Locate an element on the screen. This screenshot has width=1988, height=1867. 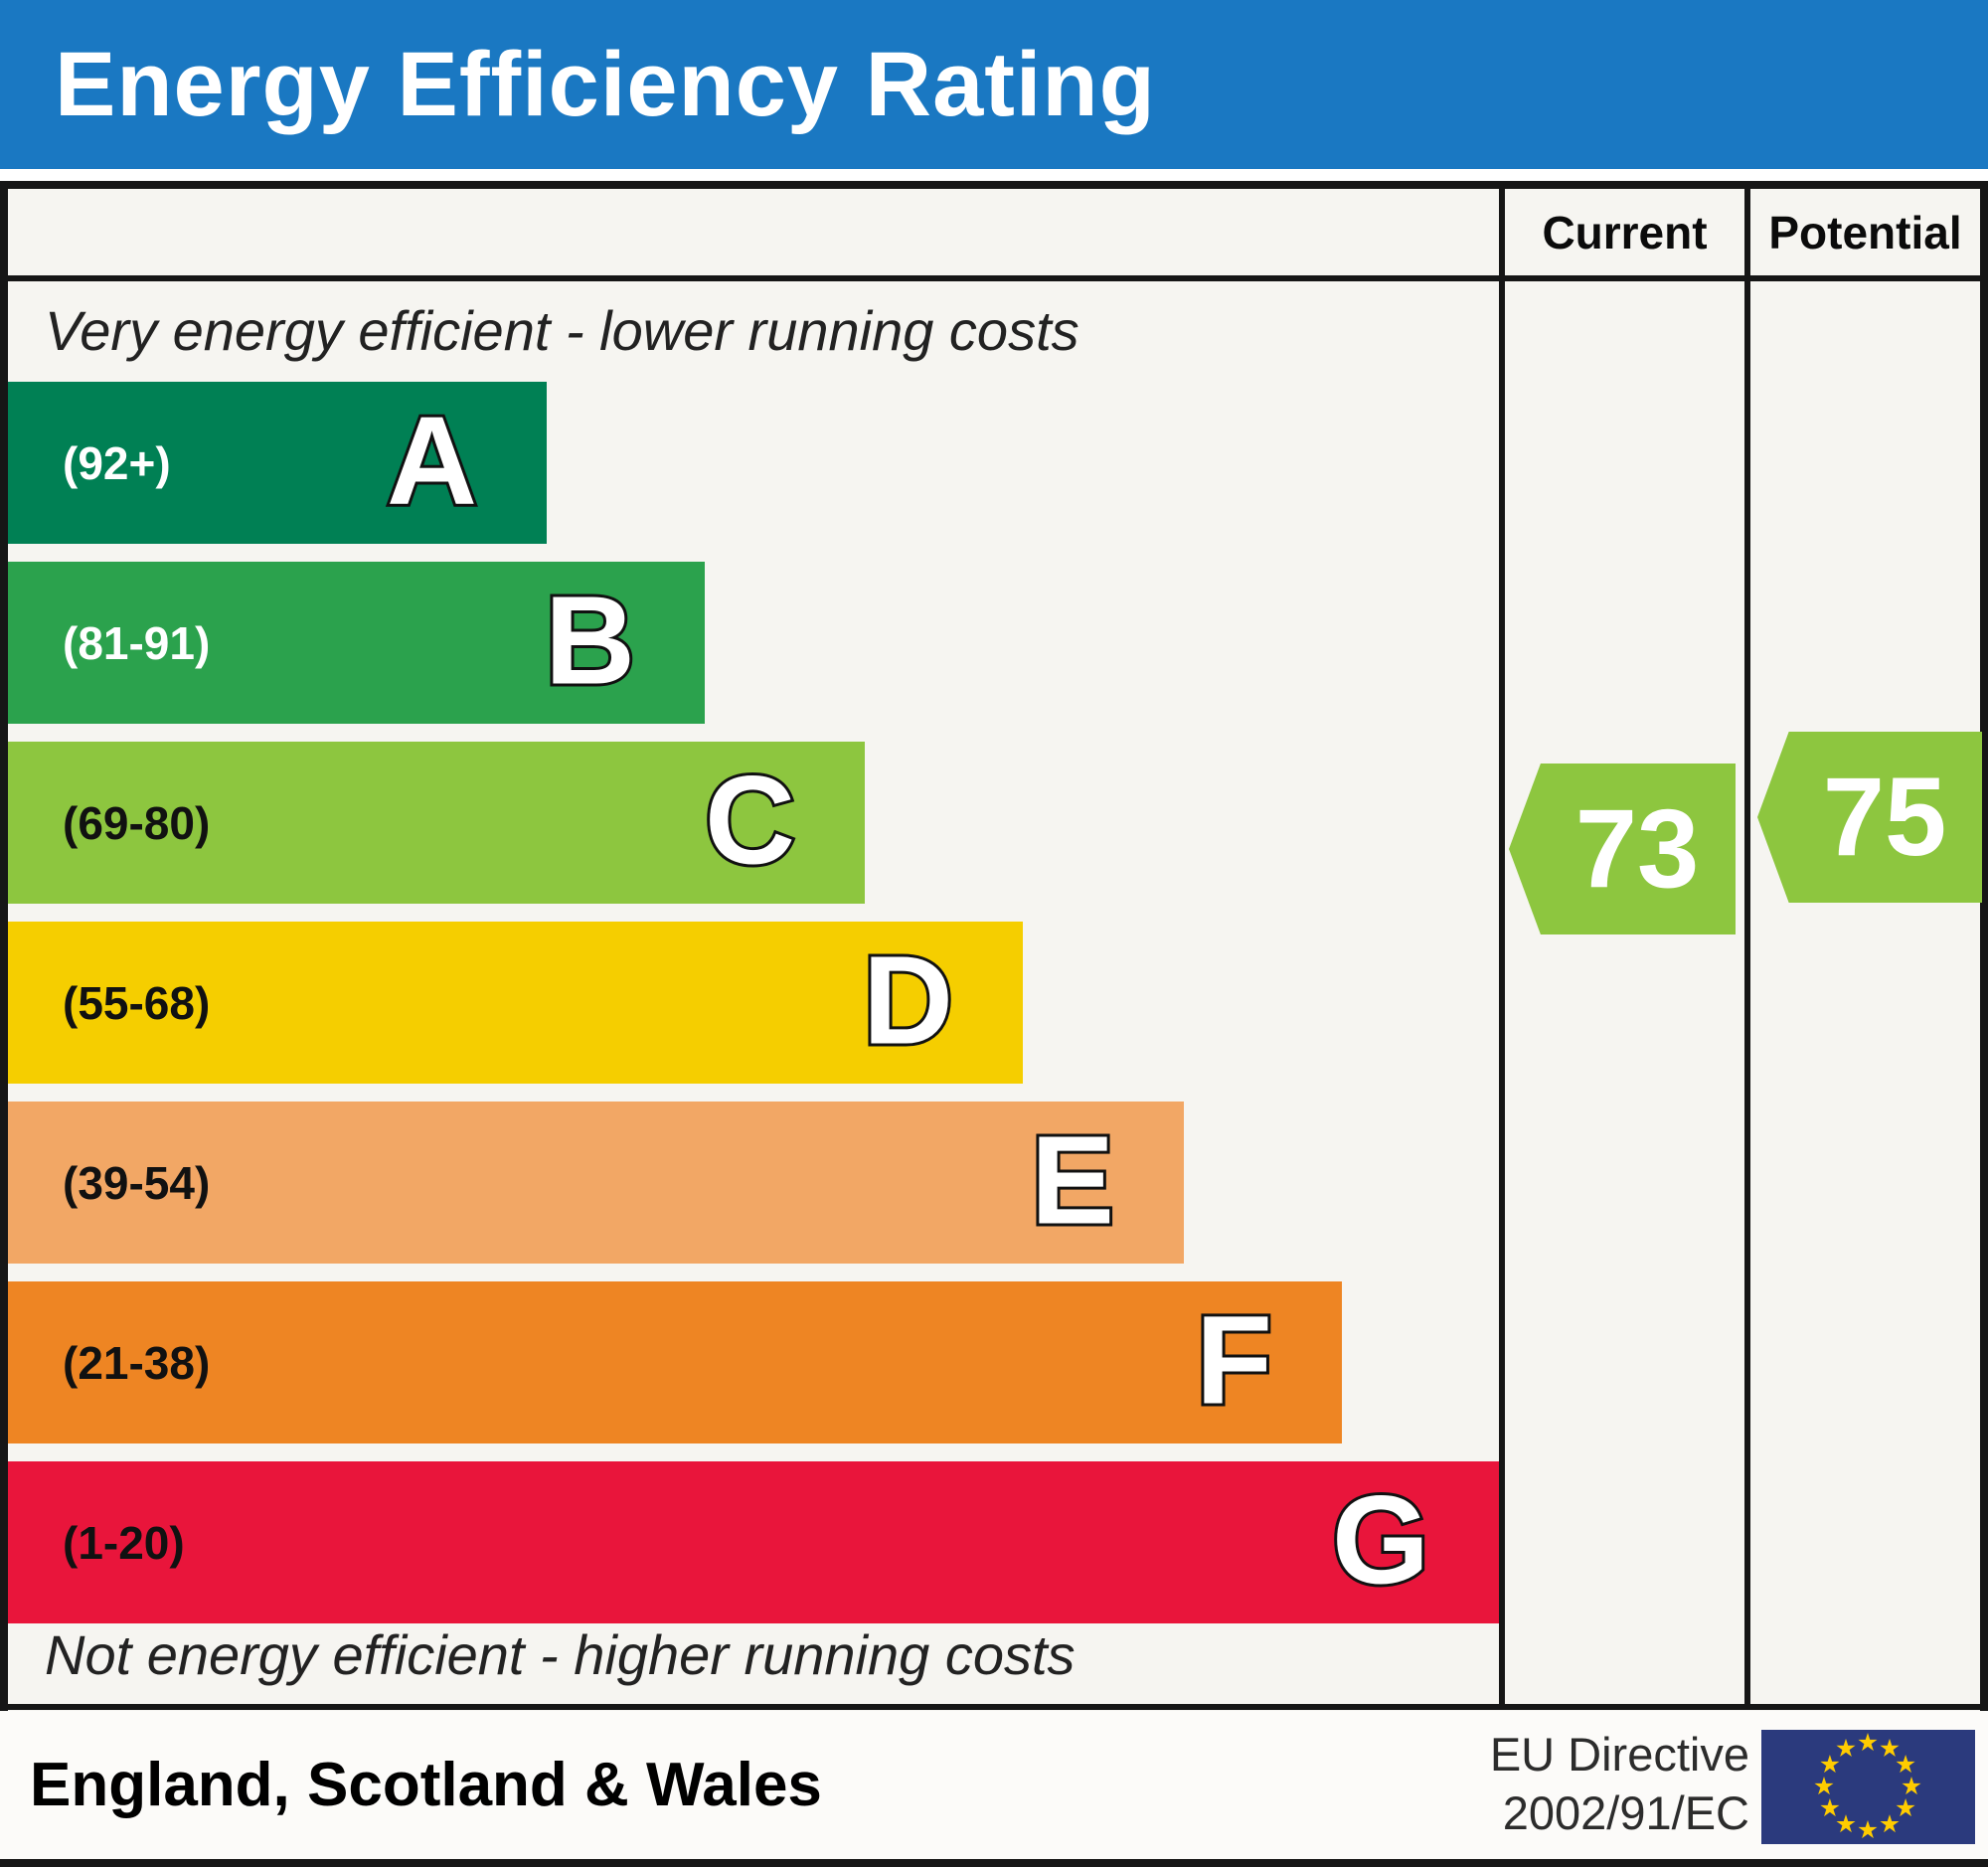
header-row-separator is located at coordinates (994, 278).